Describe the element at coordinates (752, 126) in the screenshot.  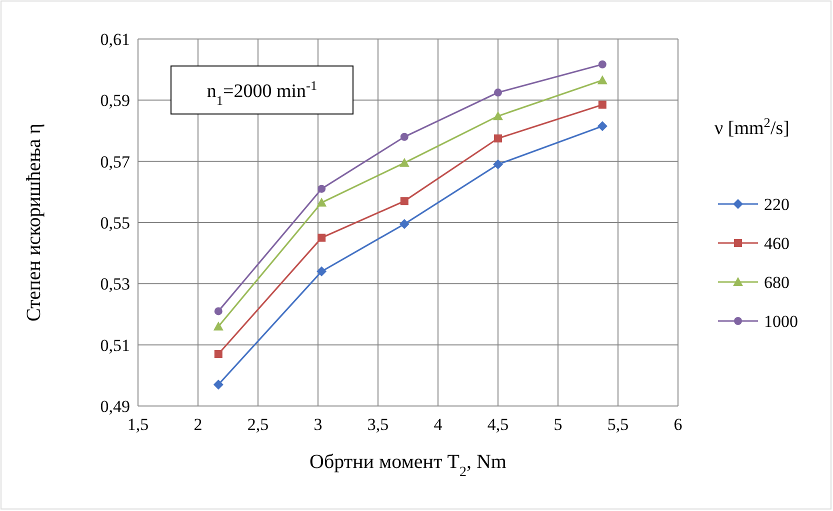
I see `legend-title: ν [mm$^{2}$/s]` at that location.